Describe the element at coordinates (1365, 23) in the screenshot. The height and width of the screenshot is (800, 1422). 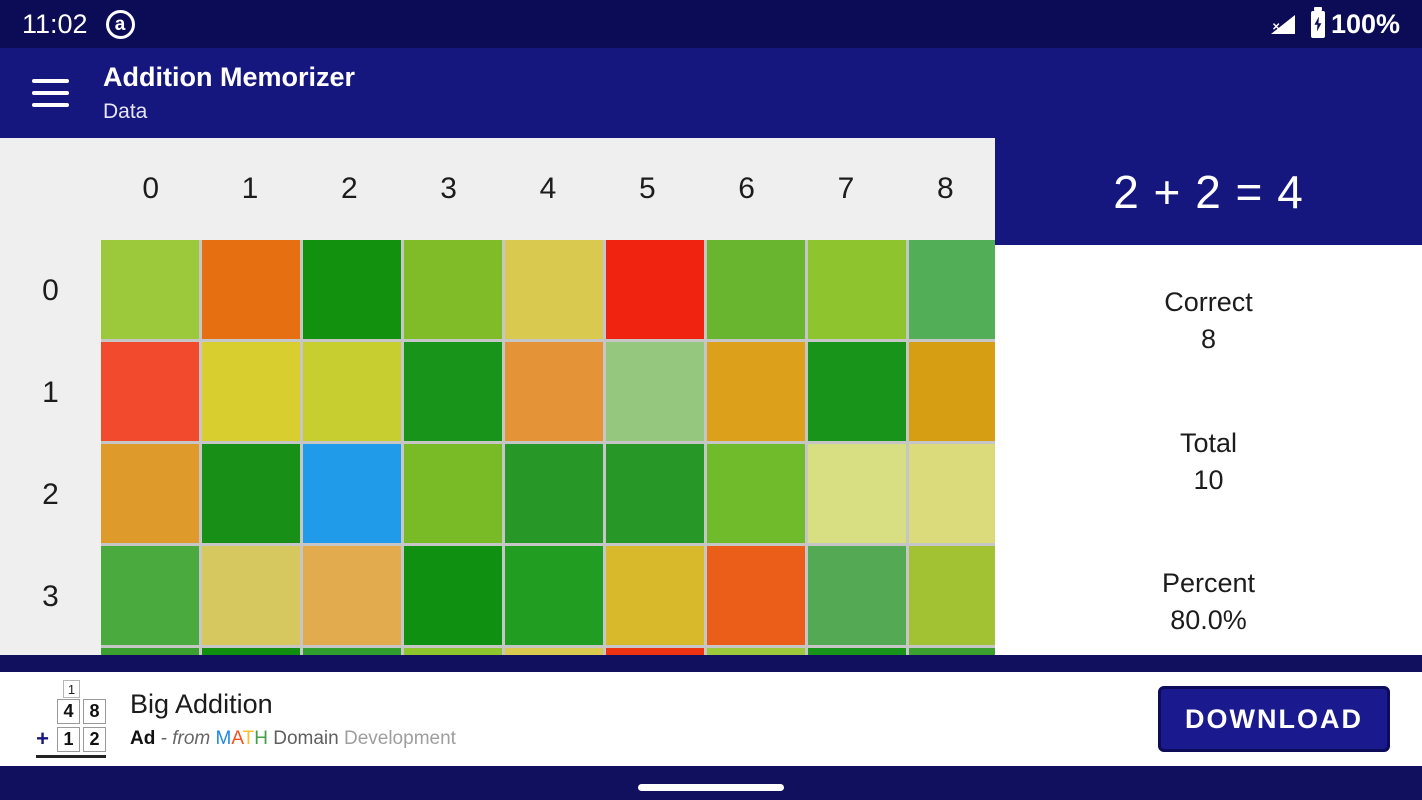
I see `battery-percent: 100%` at that location.